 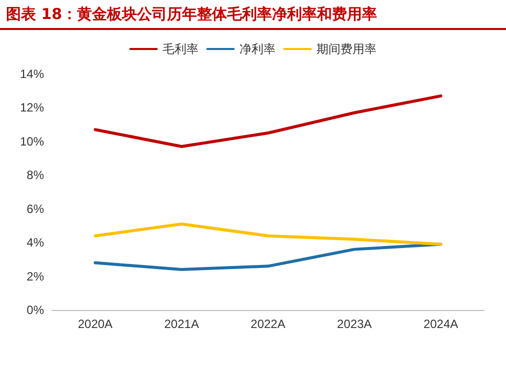 What do you see at coordinates (181, 324) in the screenshot?
I see `x-tick-label: 2021A` at bounding box center [181, 324].